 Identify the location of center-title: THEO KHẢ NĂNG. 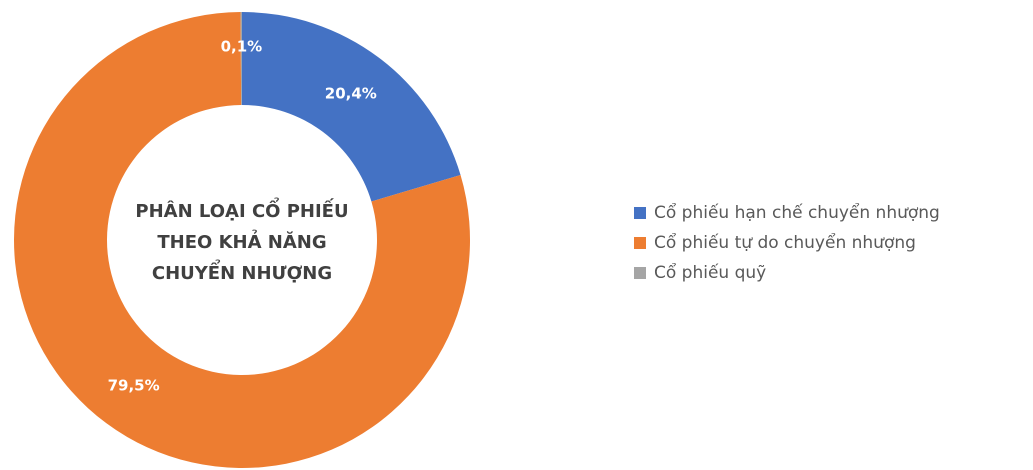
(241, 241).